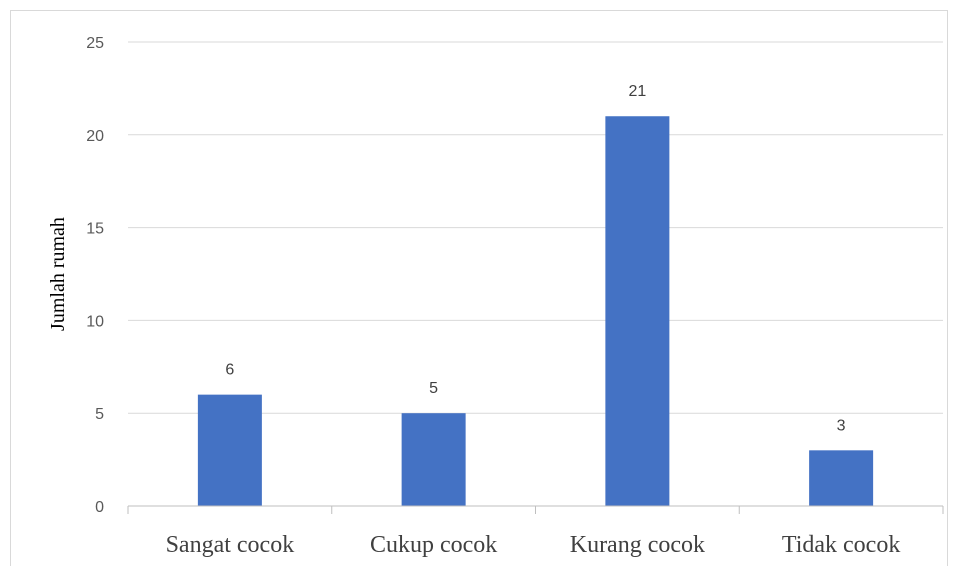  I want to click on y-tick-label: 10, so click(95, 321).